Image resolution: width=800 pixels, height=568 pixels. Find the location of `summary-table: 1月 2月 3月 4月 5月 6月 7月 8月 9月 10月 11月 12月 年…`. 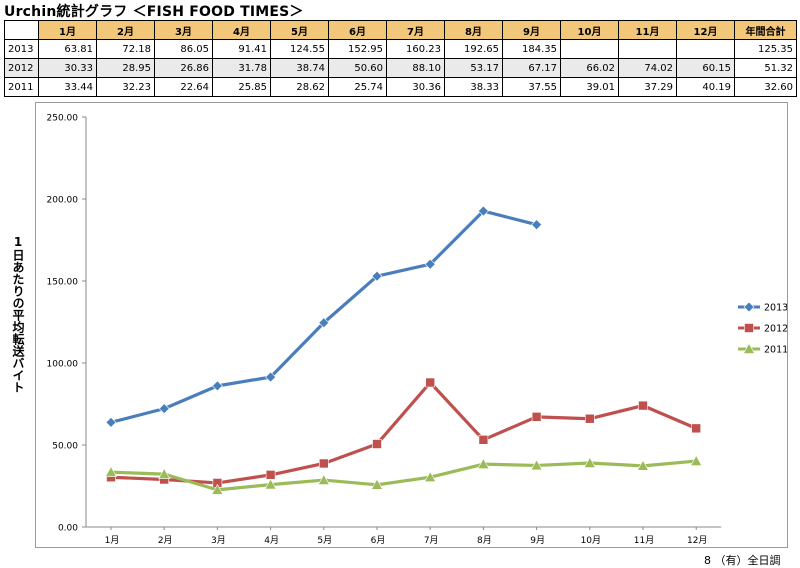

summary-table: 1月 2月 3月 4月 5月 6月 7月 8月 9月 10月 11月 12月 年… is located at coordinates (400, 58).